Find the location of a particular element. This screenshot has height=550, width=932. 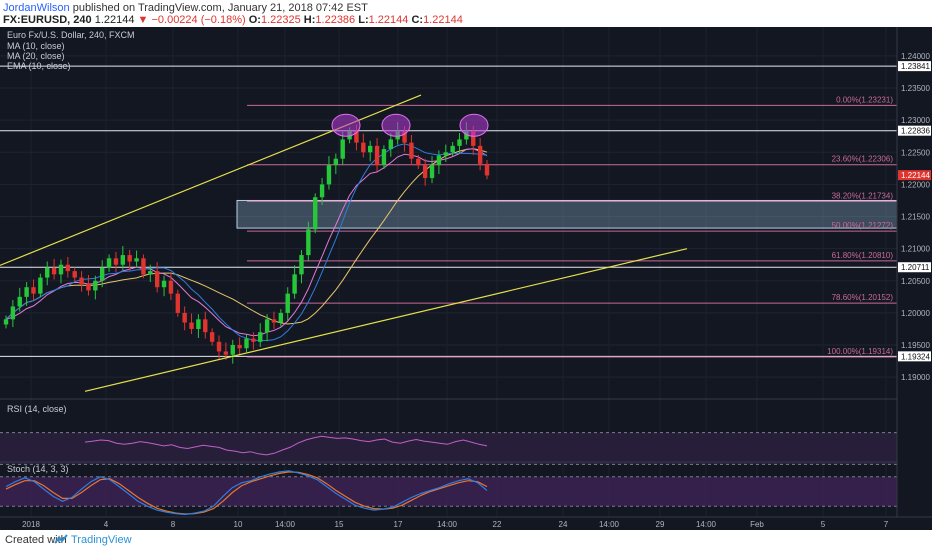

legend-ma10: MA (10, close) is located at coordinates (36, 46).